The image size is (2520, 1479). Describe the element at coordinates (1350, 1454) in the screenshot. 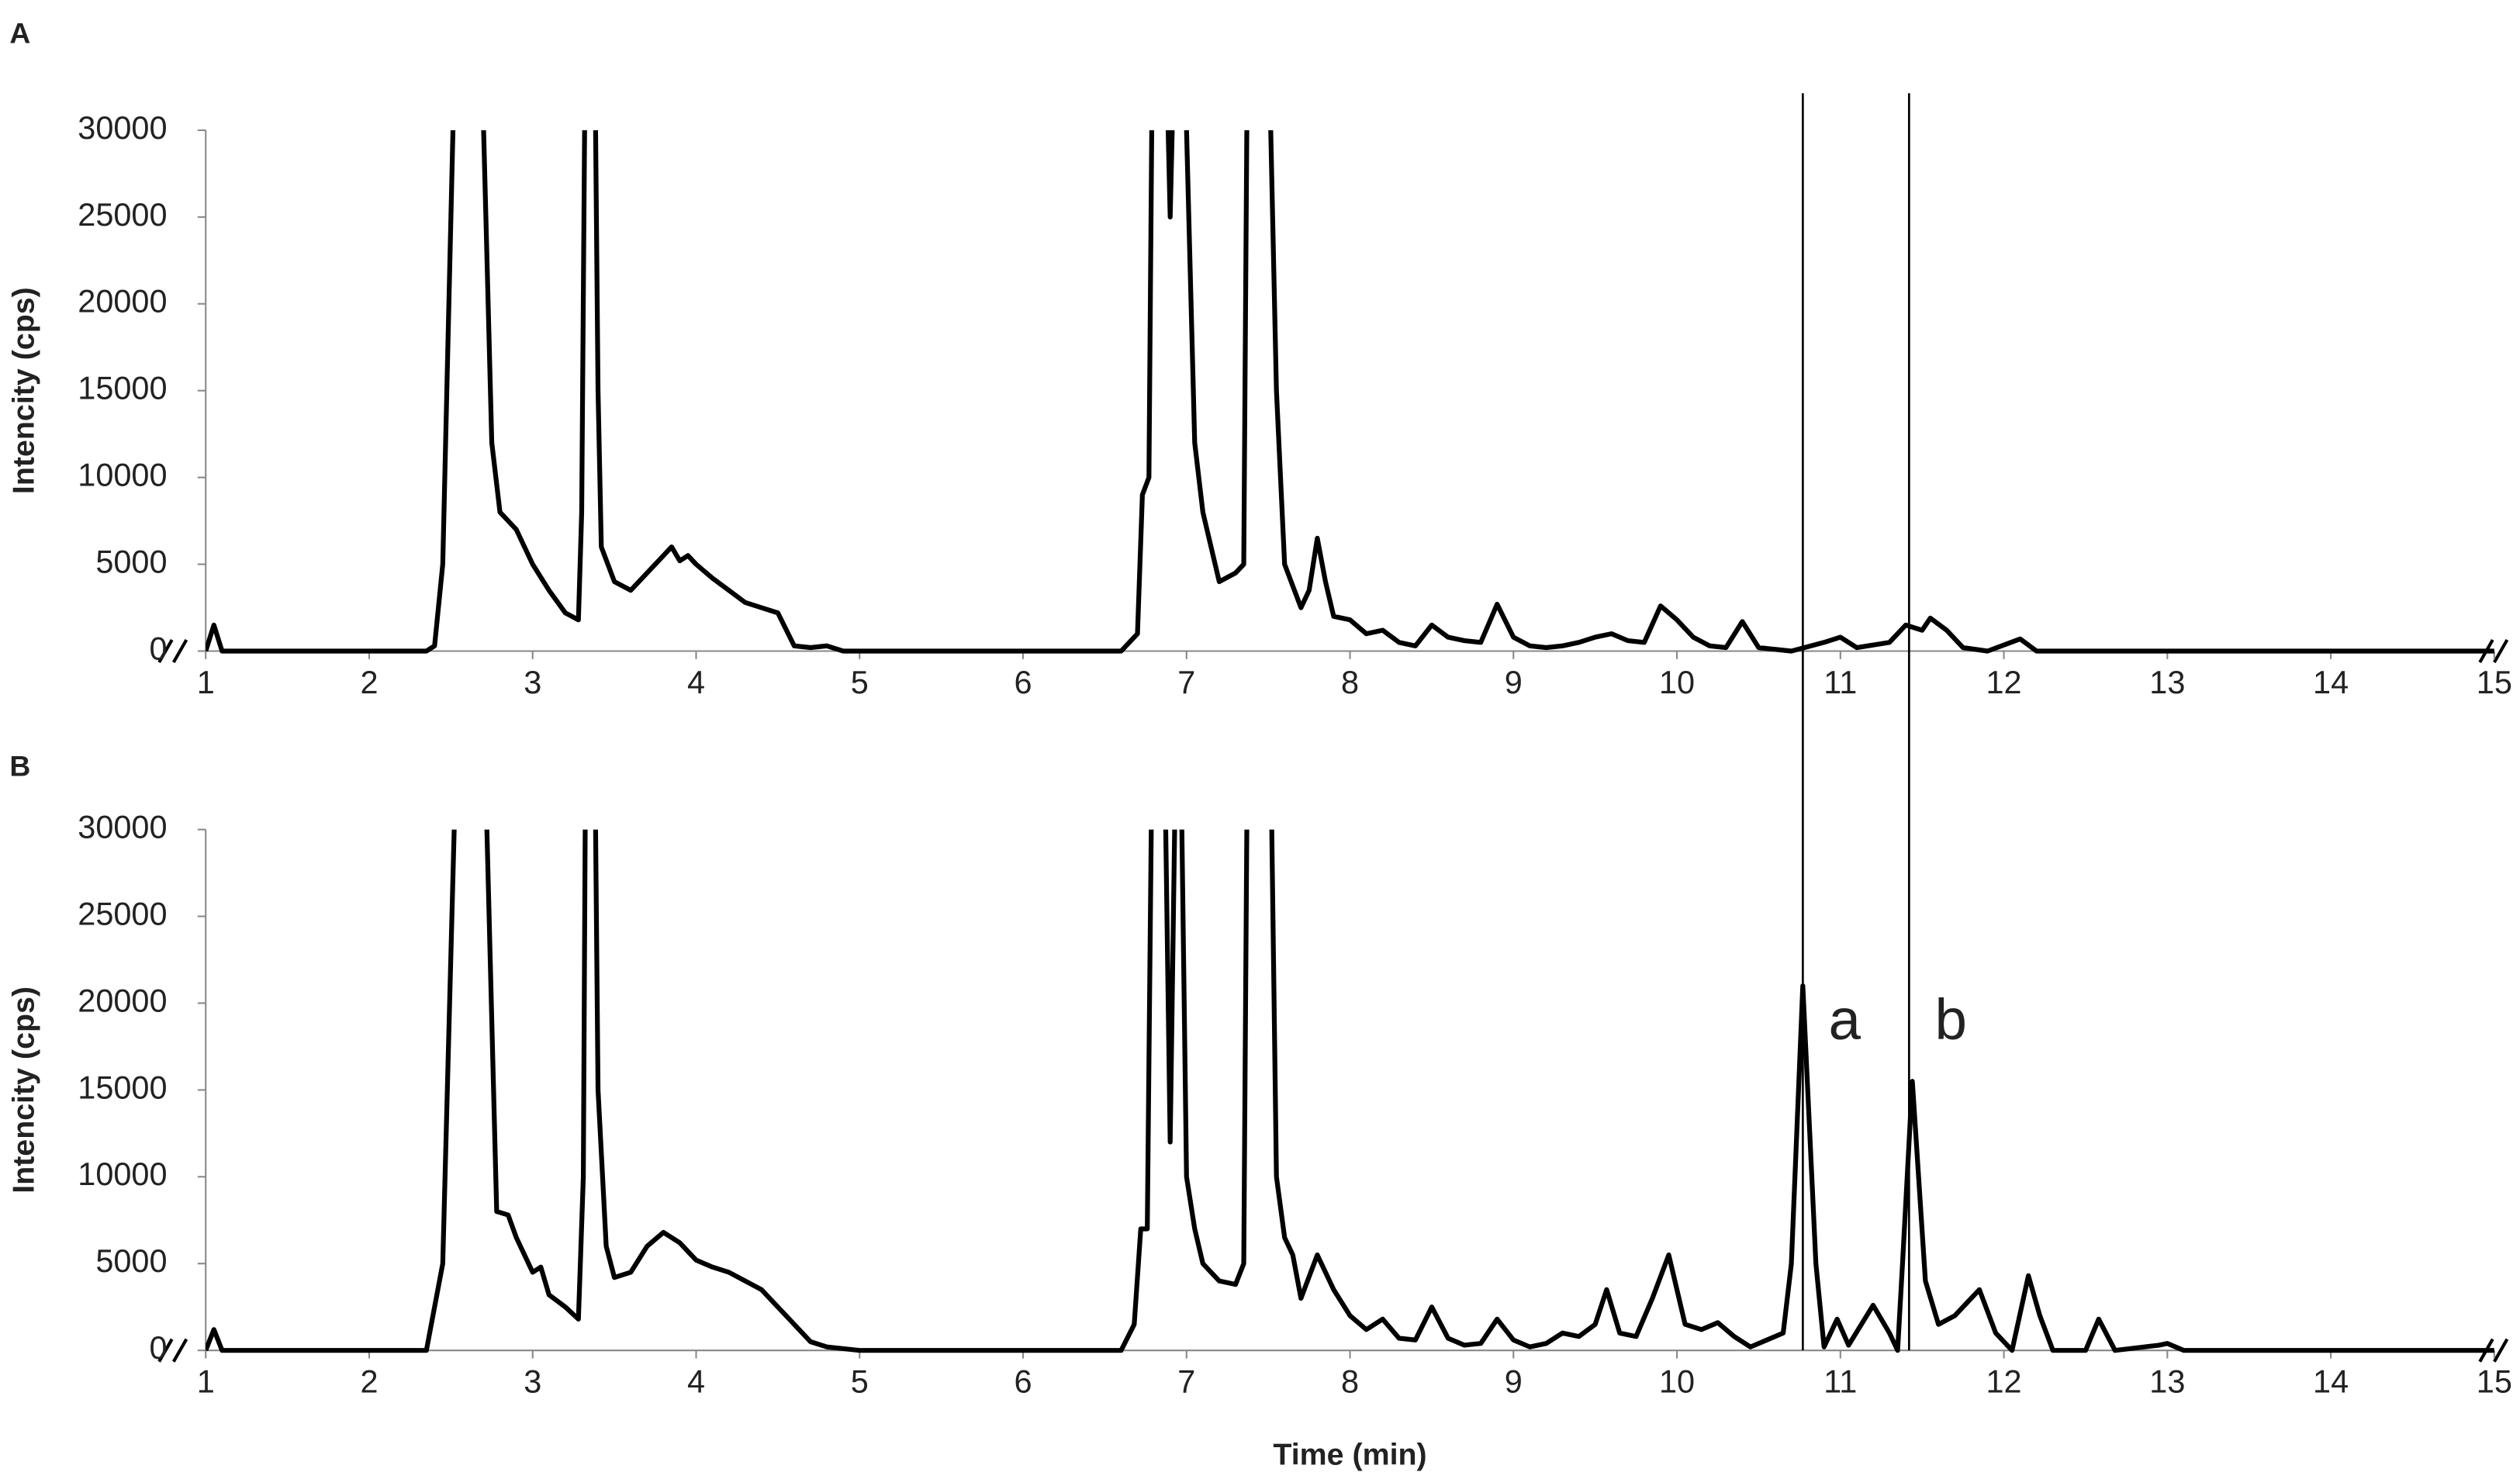

I see `x-axis-label: Time (min)` at that location.